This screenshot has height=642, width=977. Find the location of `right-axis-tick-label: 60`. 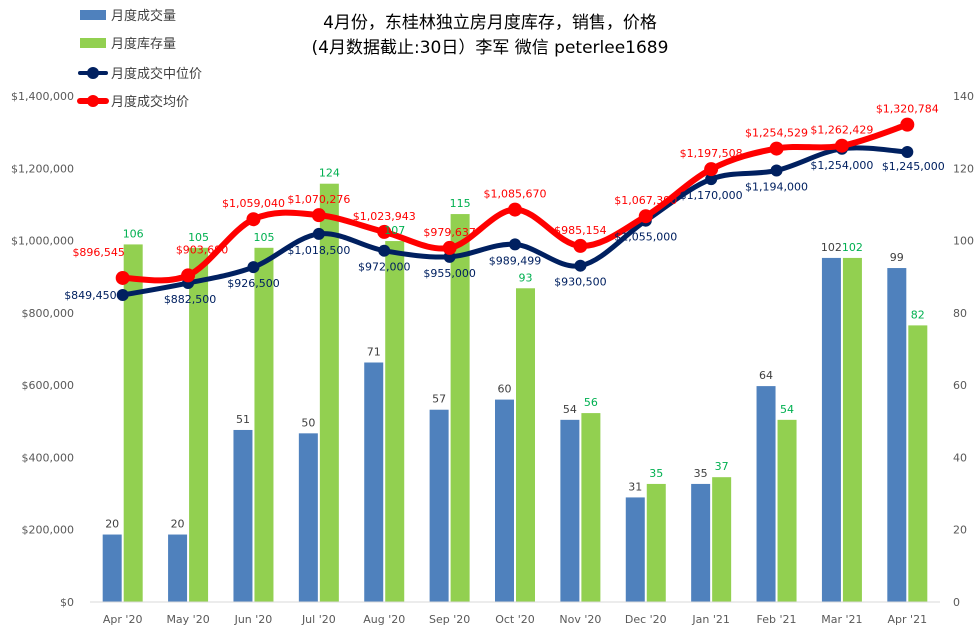

right-axis-tick-label: 60 is located at coordinates (960, 385).